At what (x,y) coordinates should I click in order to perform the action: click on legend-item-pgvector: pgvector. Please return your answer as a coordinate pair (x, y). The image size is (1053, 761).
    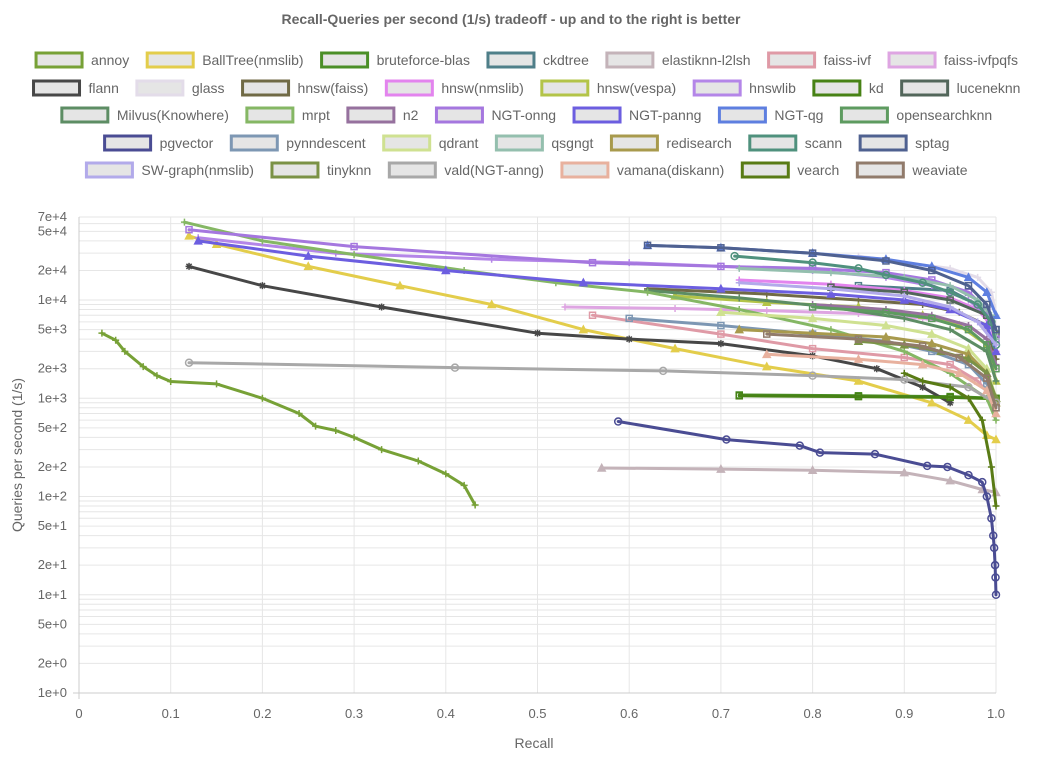
    Looking at the image, I should click on (158, 143).